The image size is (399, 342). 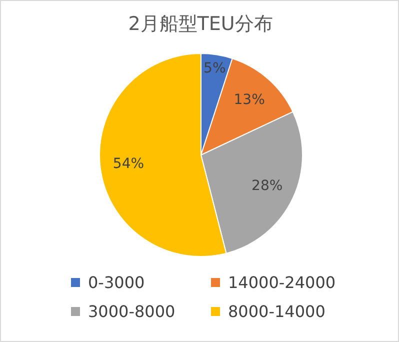 I want to click on data-label: 13%, so click(x=249, y=100).